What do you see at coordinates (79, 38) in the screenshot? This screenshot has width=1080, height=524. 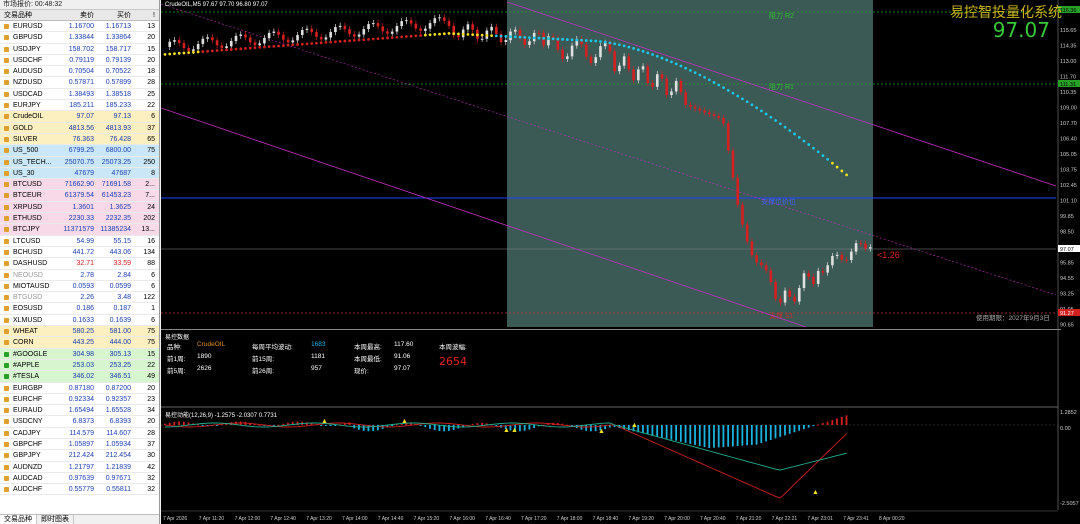 I see `watchlist-row: GBPUSD 1.33844 1.33864 20` at bounding box center [79, 38].